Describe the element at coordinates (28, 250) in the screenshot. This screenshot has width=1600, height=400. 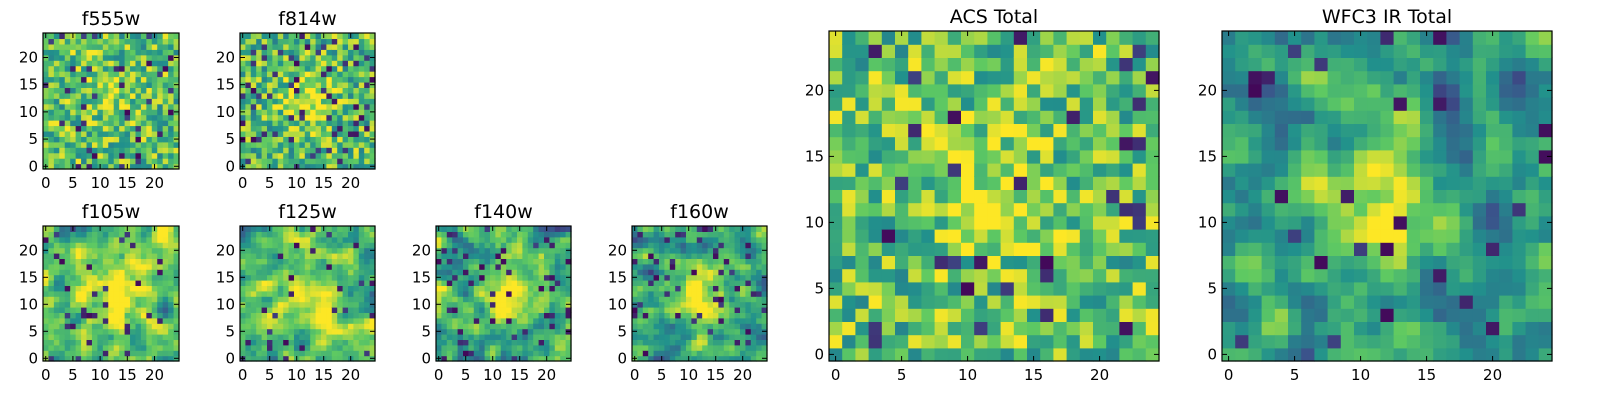
I see `y-tick-label: 20` at that location.